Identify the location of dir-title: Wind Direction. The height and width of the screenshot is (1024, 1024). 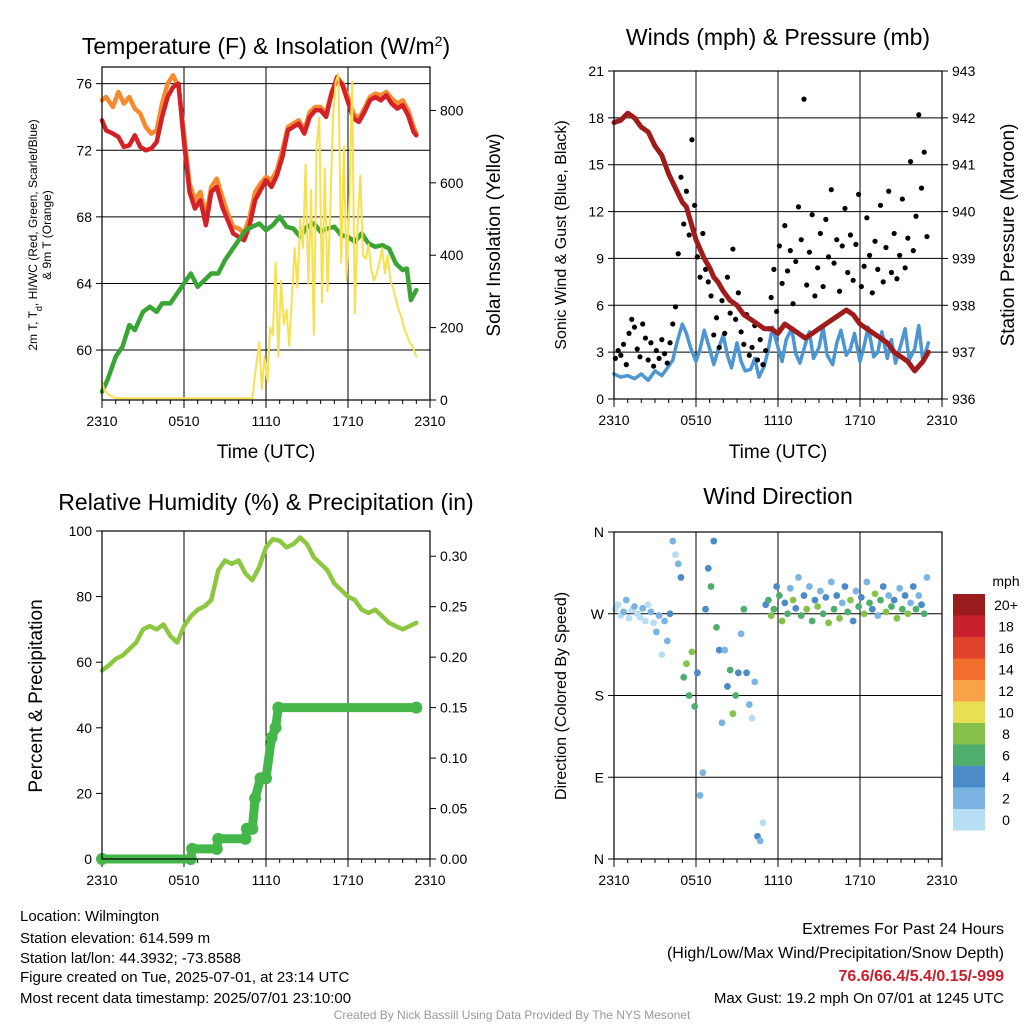
(778, 496).